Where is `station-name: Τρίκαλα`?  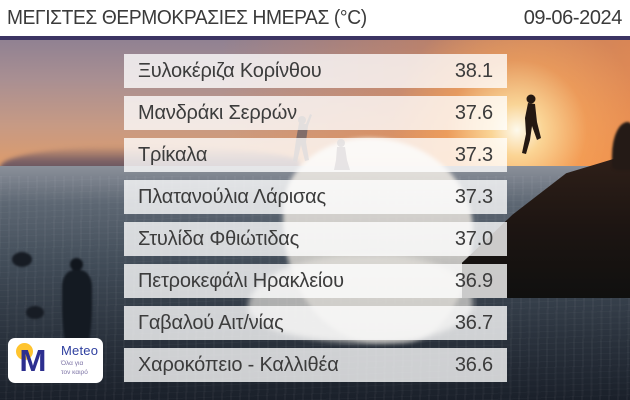 station-name: Τρίκαλα is located at coordinates (173, 154).